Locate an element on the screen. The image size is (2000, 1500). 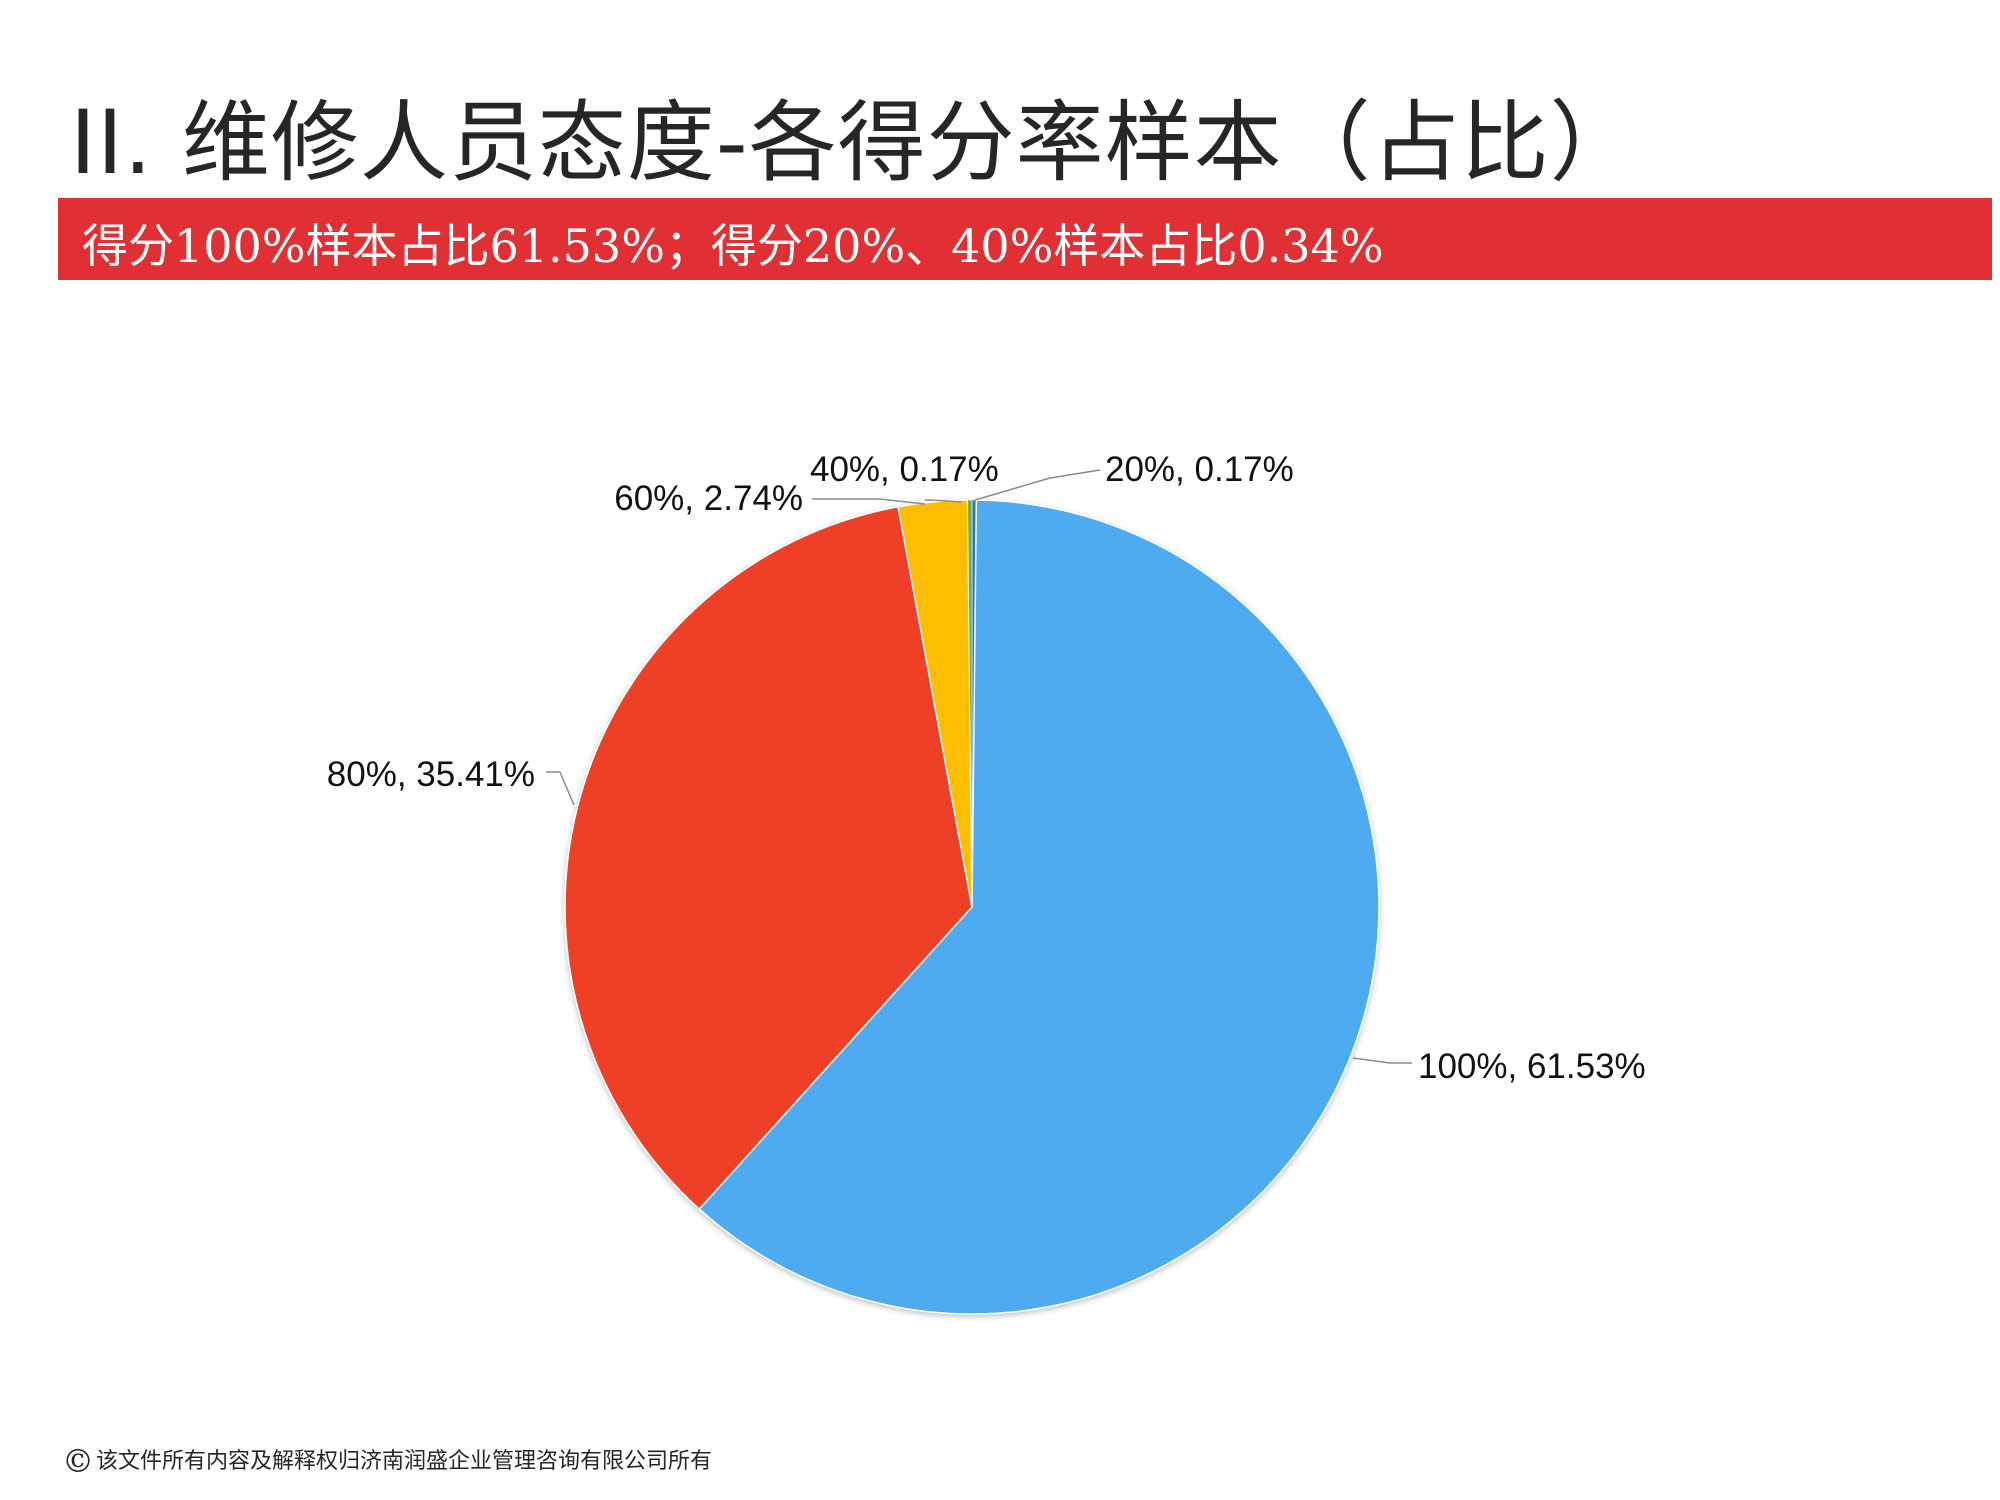
data-label-60pct: 60%, 2.74% is located at coordinates (708, 498).